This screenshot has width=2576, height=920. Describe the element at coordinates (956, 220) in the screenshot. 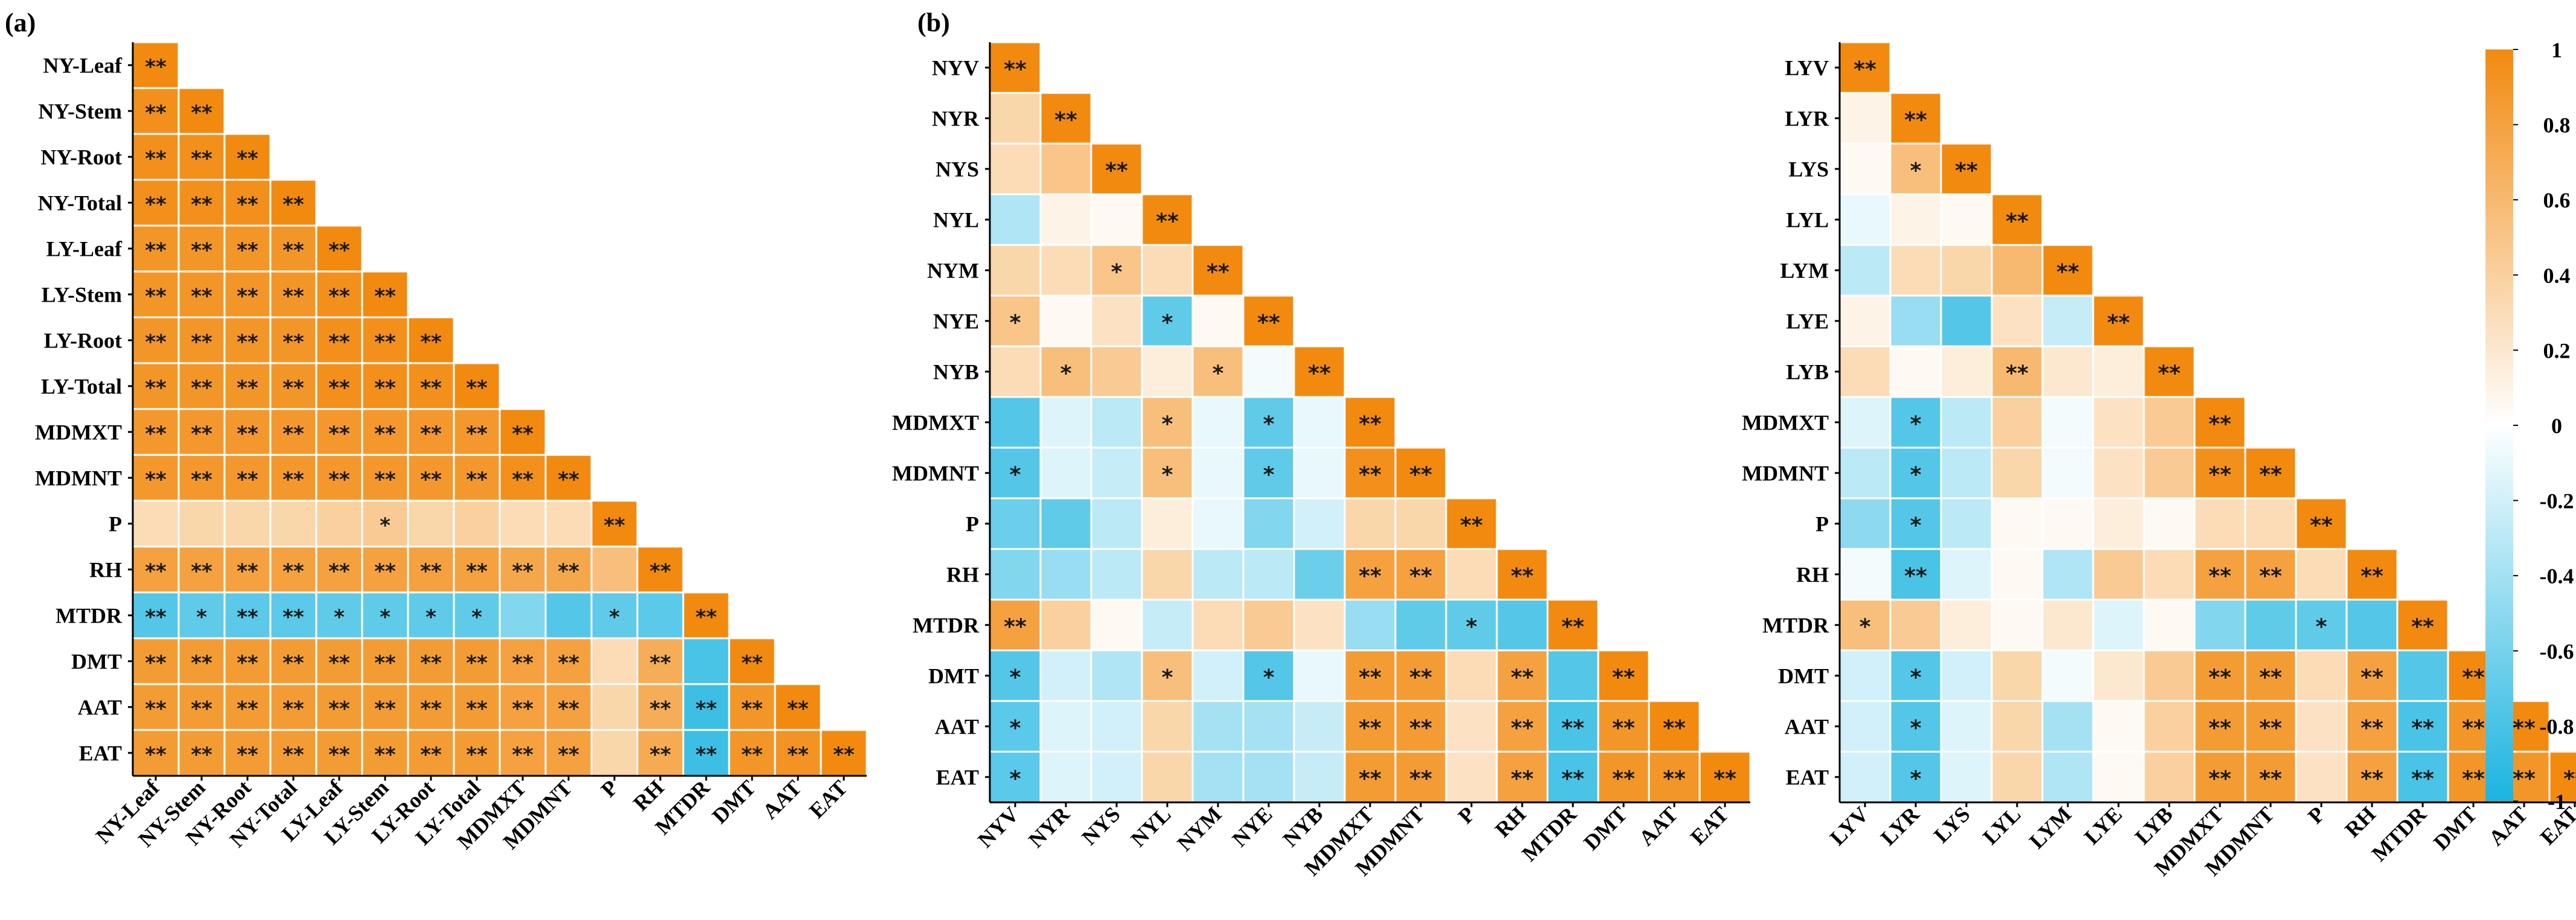

I see `row-label: NYL` at that location.